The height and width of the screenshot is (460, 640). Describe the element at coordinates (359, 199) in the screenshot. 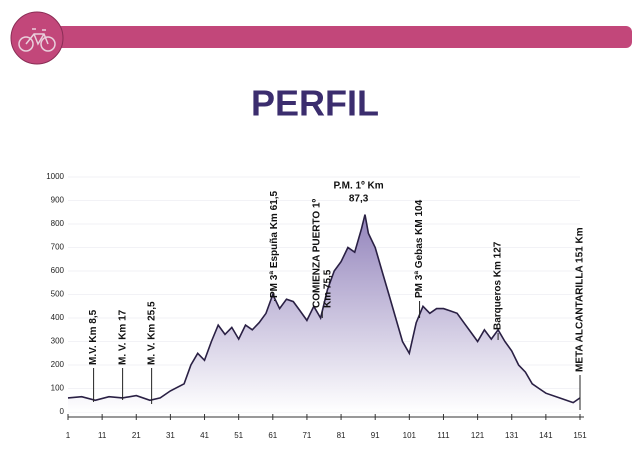

I see `annotation: 87,3` at that location.